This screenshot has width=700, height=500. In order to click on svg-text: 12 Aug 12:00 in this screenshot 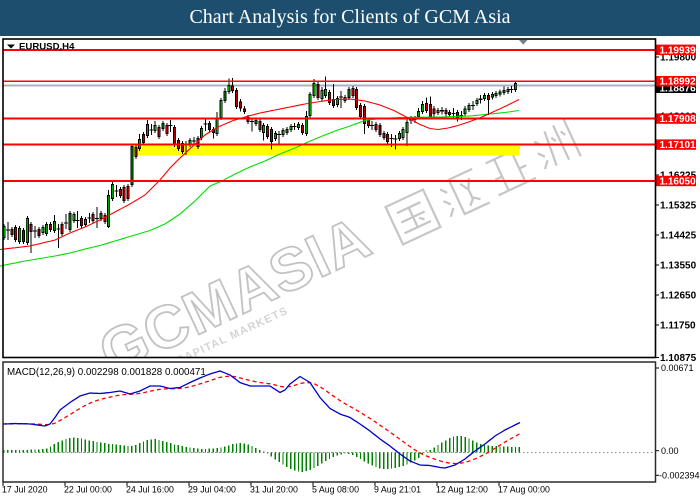, I will do `click(462, 489)`.